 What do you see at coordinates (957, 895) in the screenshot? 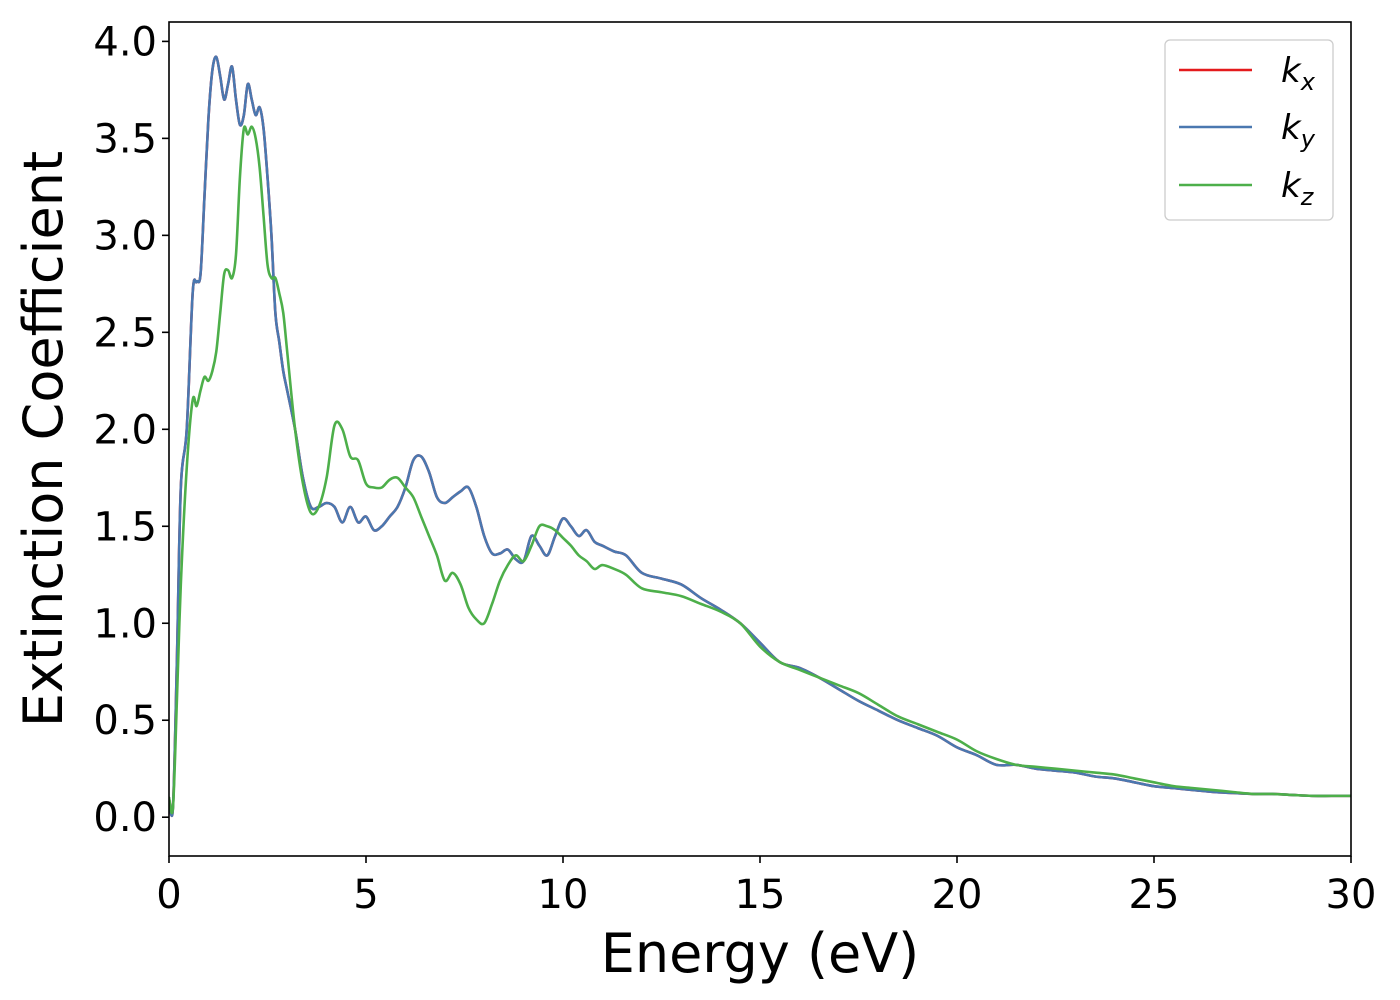
I see `x-tick-label: 20` at bounding box center [957, 895].